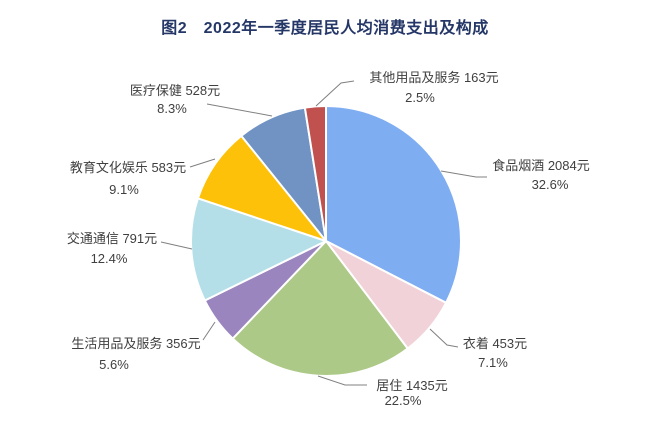 The image size is (650, 426). I want to click on leader-line-food-tobacco-alcohol, so click(463, 174).